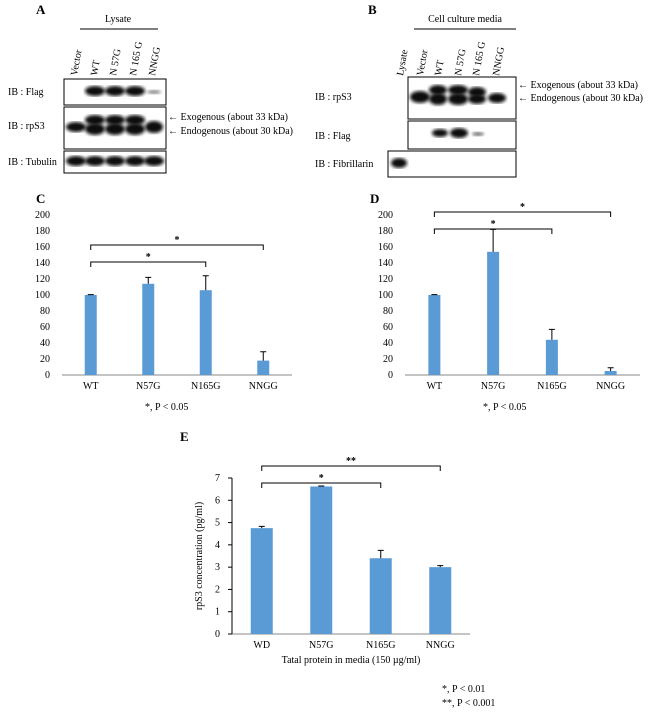 The width and height of the screenshot is (650, 714). I want to click on blot-box, so click(452, 164).